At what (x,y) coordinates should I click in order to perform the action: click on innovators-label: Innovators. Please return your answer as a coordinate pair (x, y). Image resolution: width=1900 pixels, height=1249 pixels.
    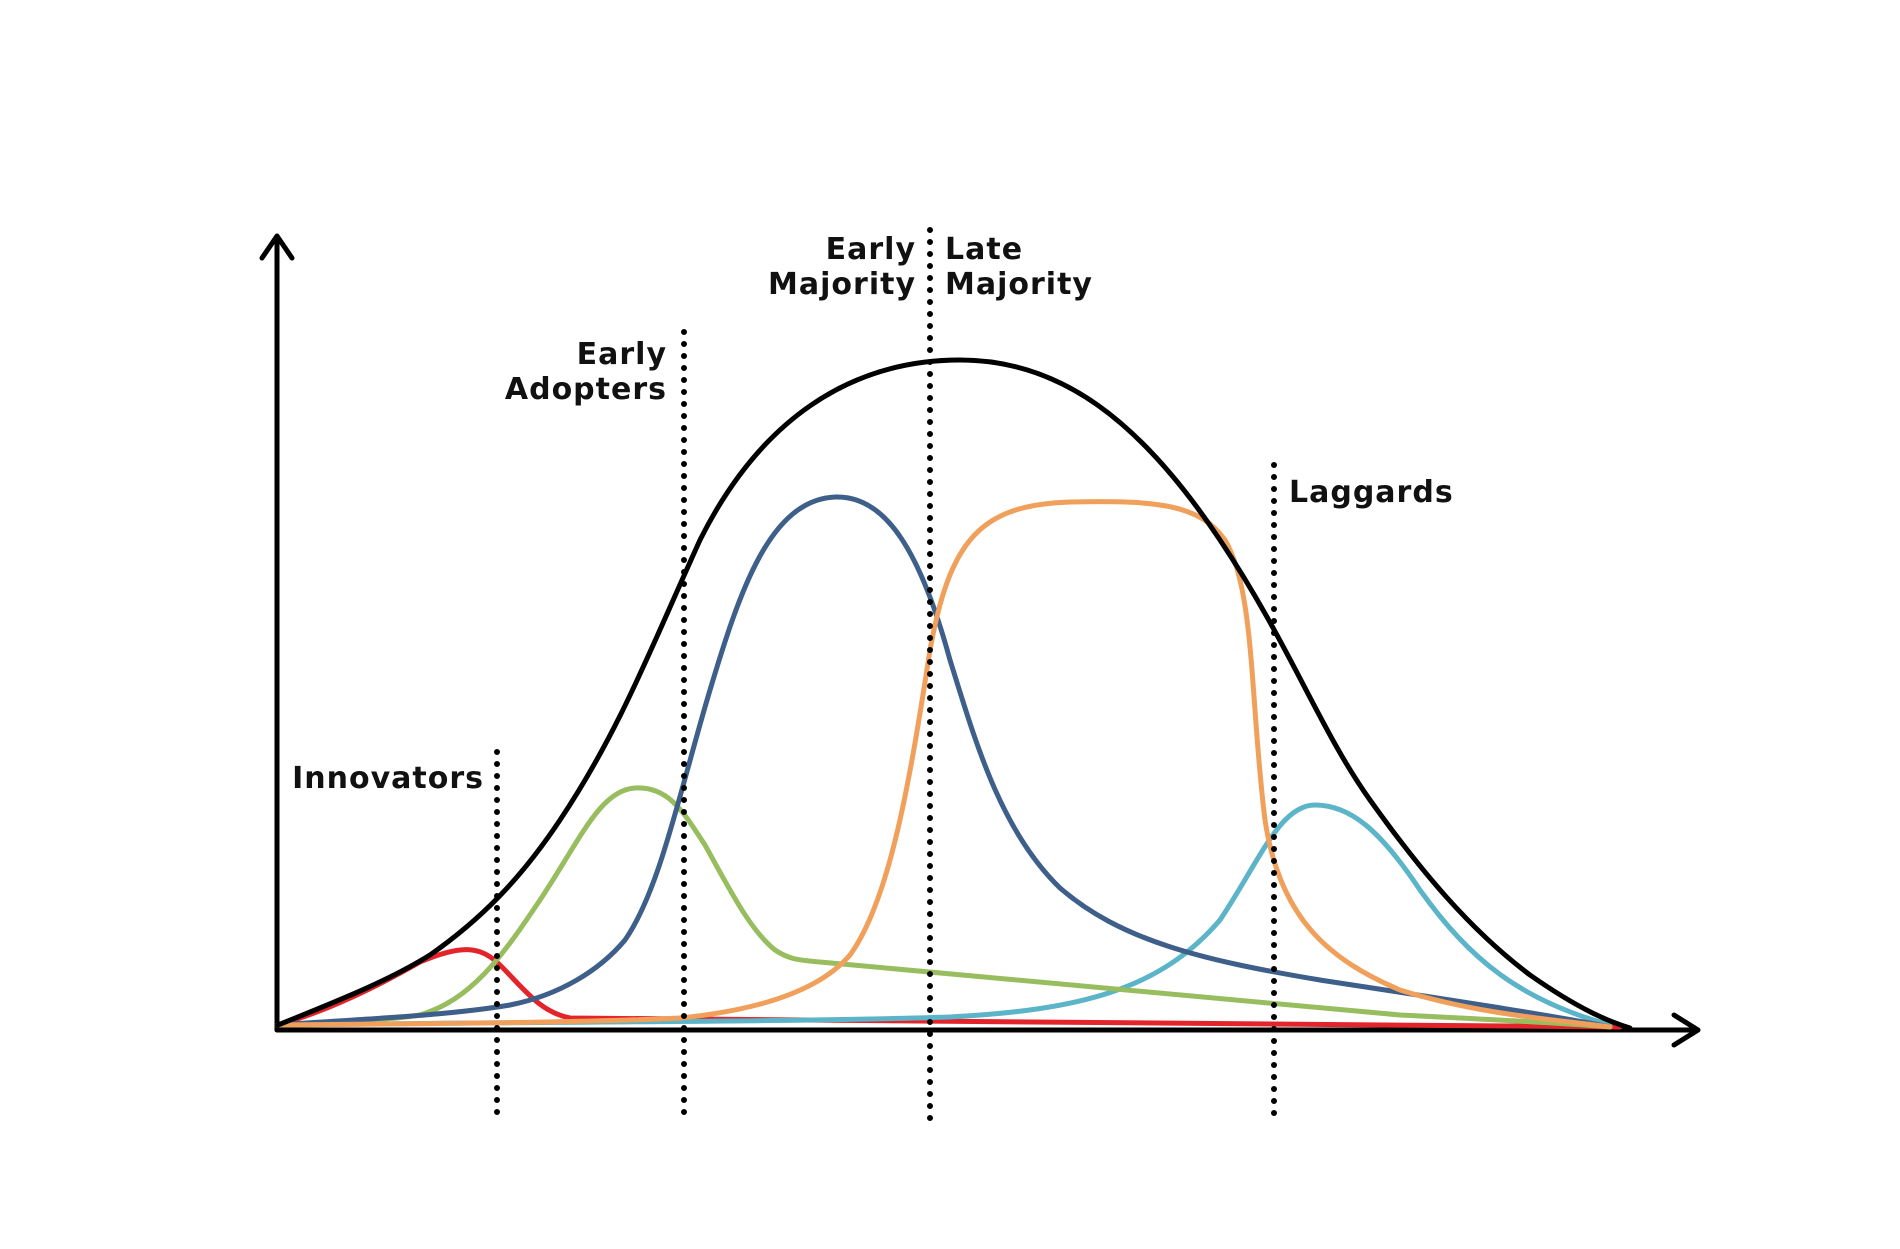
    Looking at the image, I should click on (388, 778).